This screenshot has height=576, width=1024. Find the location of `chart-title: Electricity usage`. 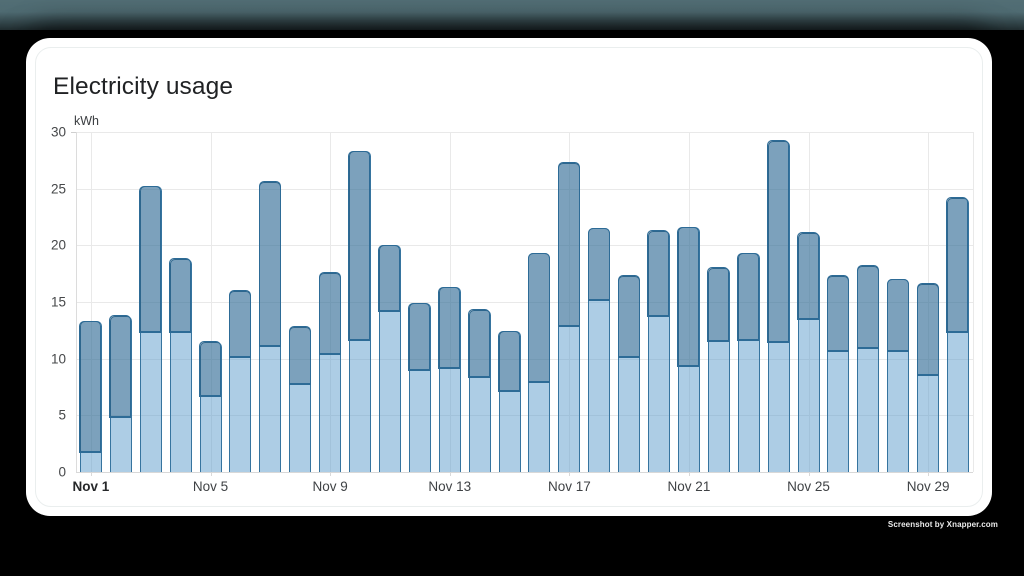

chart-title: Electricity usage is located at coordinates (143, 86).